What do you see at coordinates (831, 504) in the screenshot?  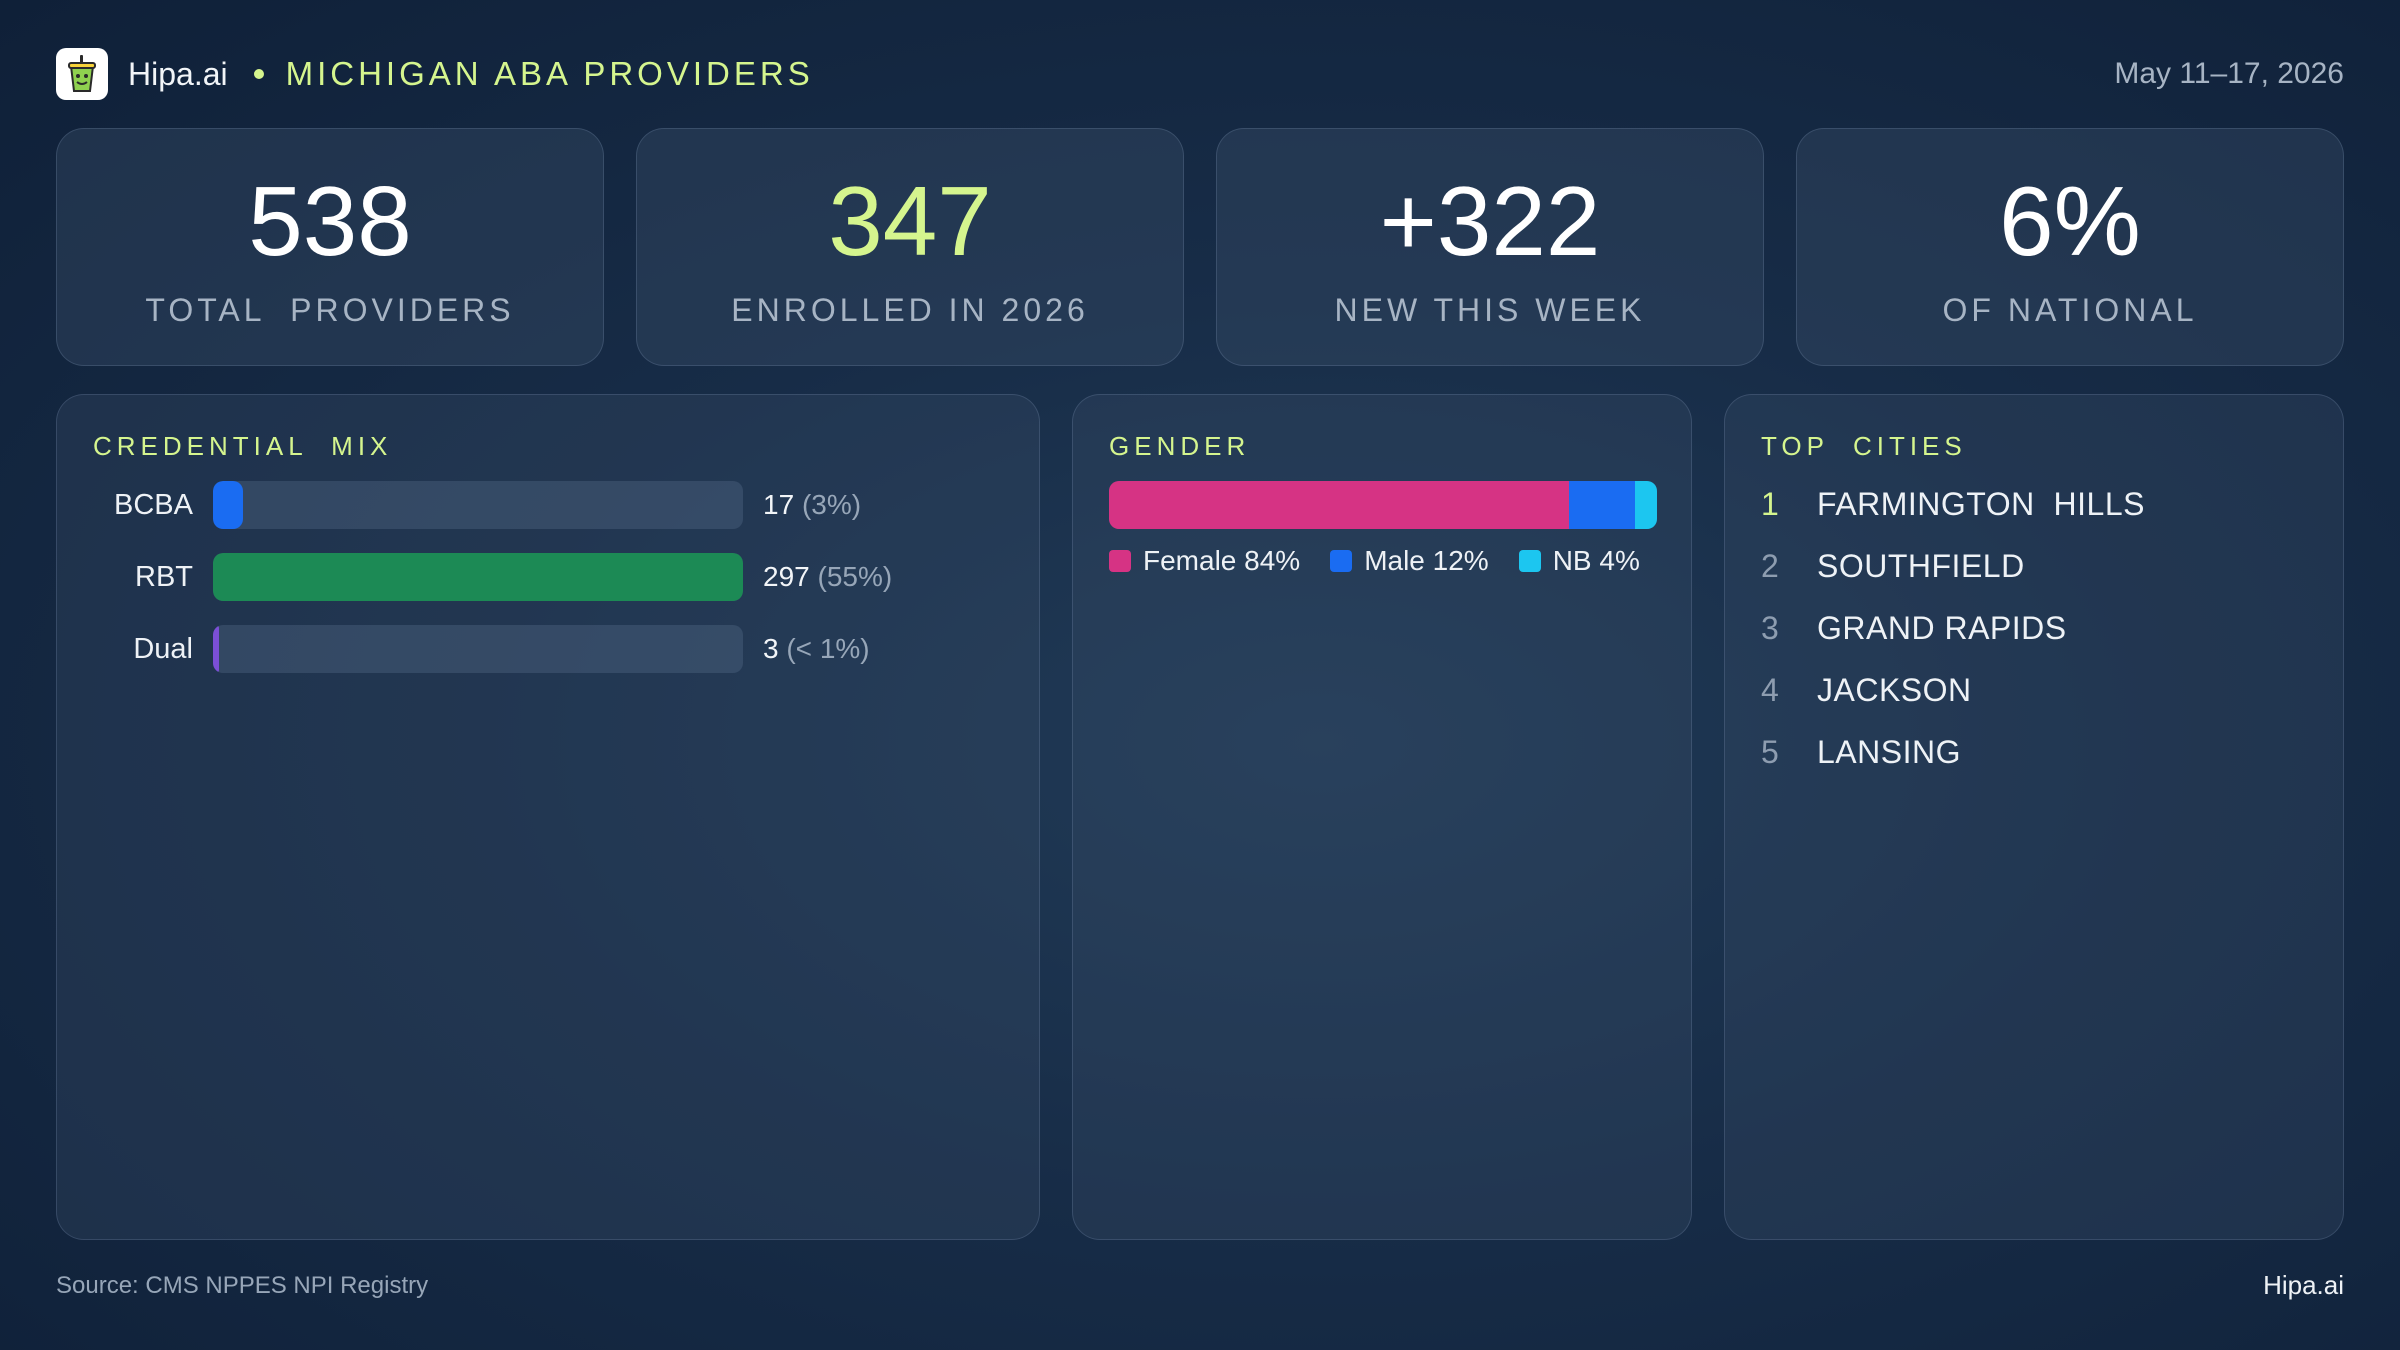 I see `credential-pct: (3%)` at bounding box center [831, 504].